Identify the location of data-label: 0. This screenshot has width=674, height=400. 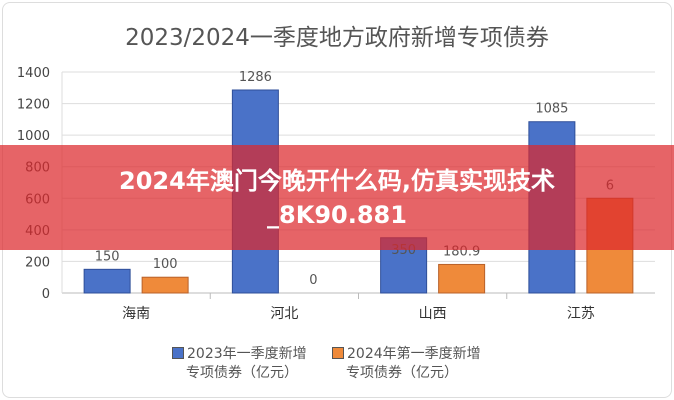
(313, 280).